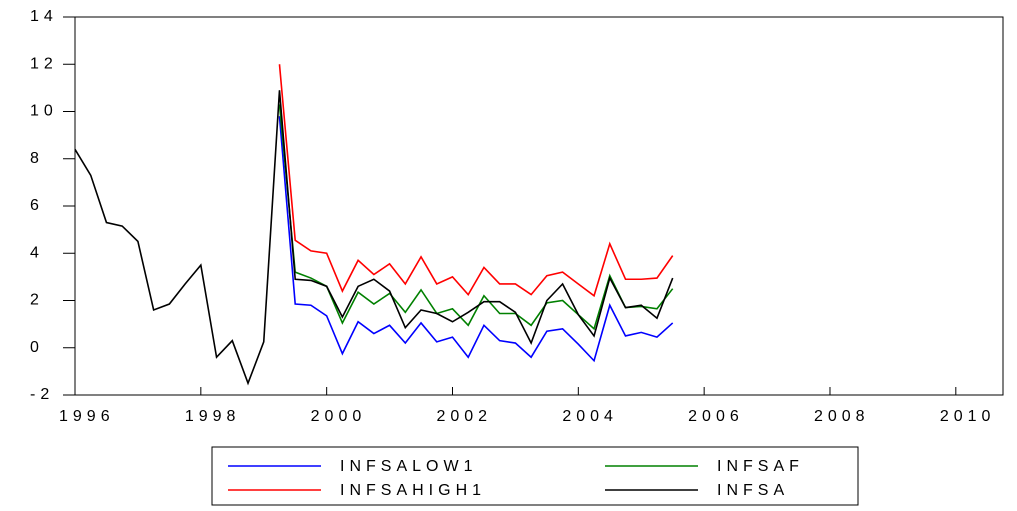 The height and width of the screenshot is (511, 1017). Describe the element at coordinates (339, 416) in the screenshot. I see `x-tick-label: 2000` at that location.